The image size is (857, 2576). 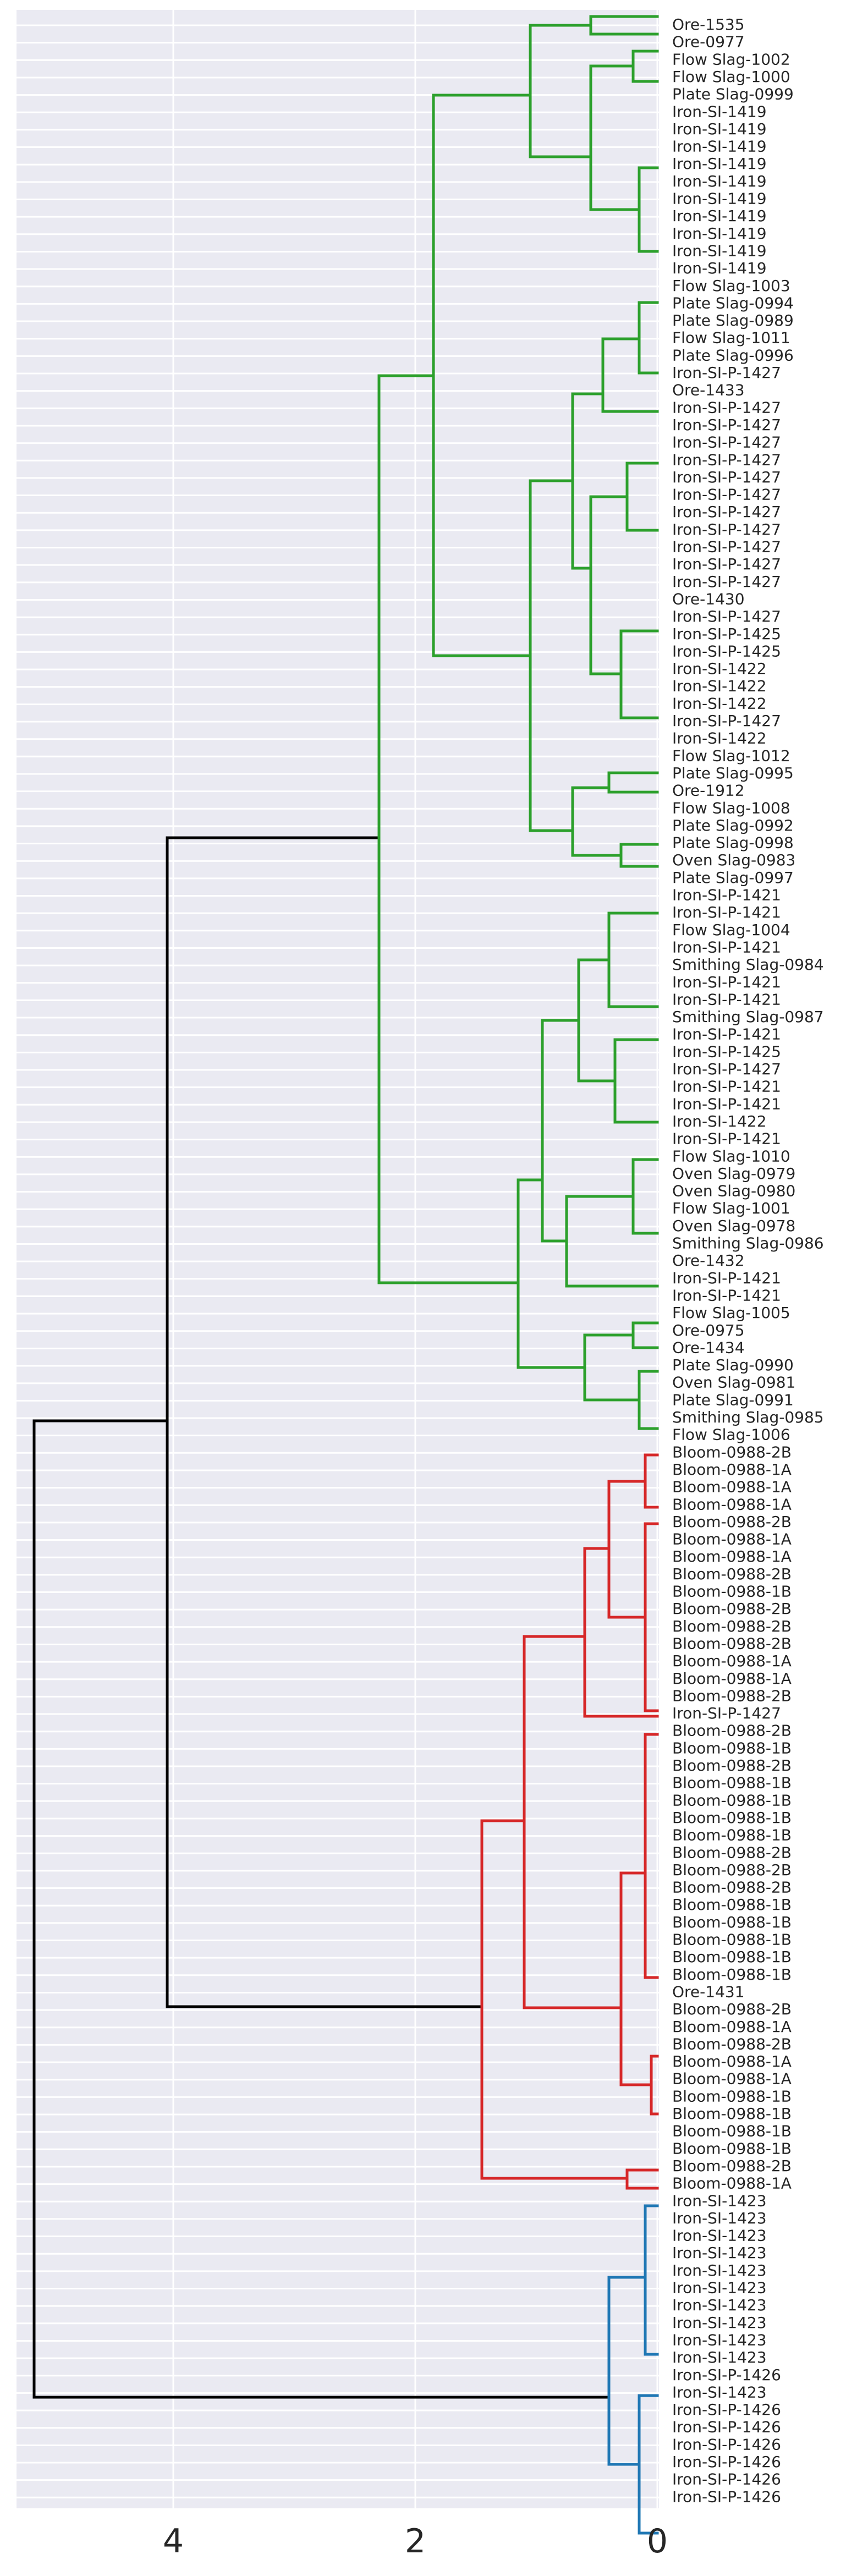 I want to click on leaf-label: Ore-0975, so click(x=708, y=1330).